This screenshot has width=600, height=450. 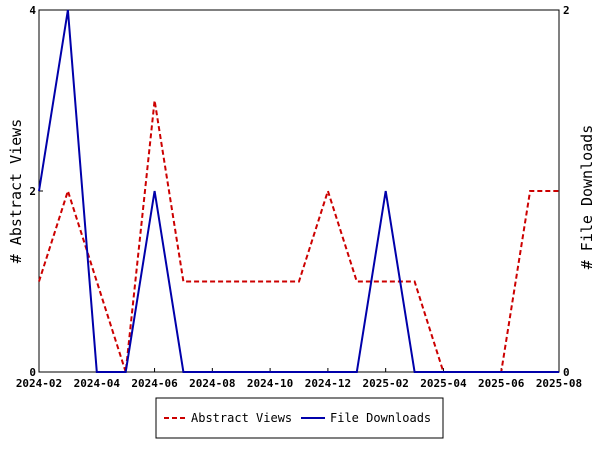 What do you see at coordinates (587, 197) in the screenshot?
I see `y-axis-right-title: # File Downloads` at bounding box center [587, 197].